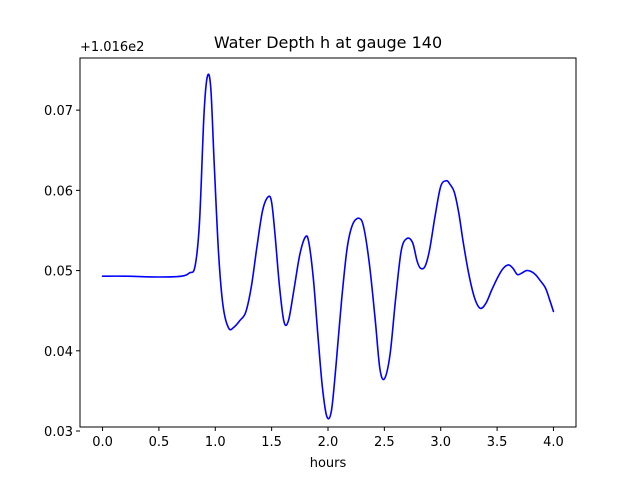 The image size is (640, 480). I want to click on x-tick-label: 0.5, so click(159, 442).